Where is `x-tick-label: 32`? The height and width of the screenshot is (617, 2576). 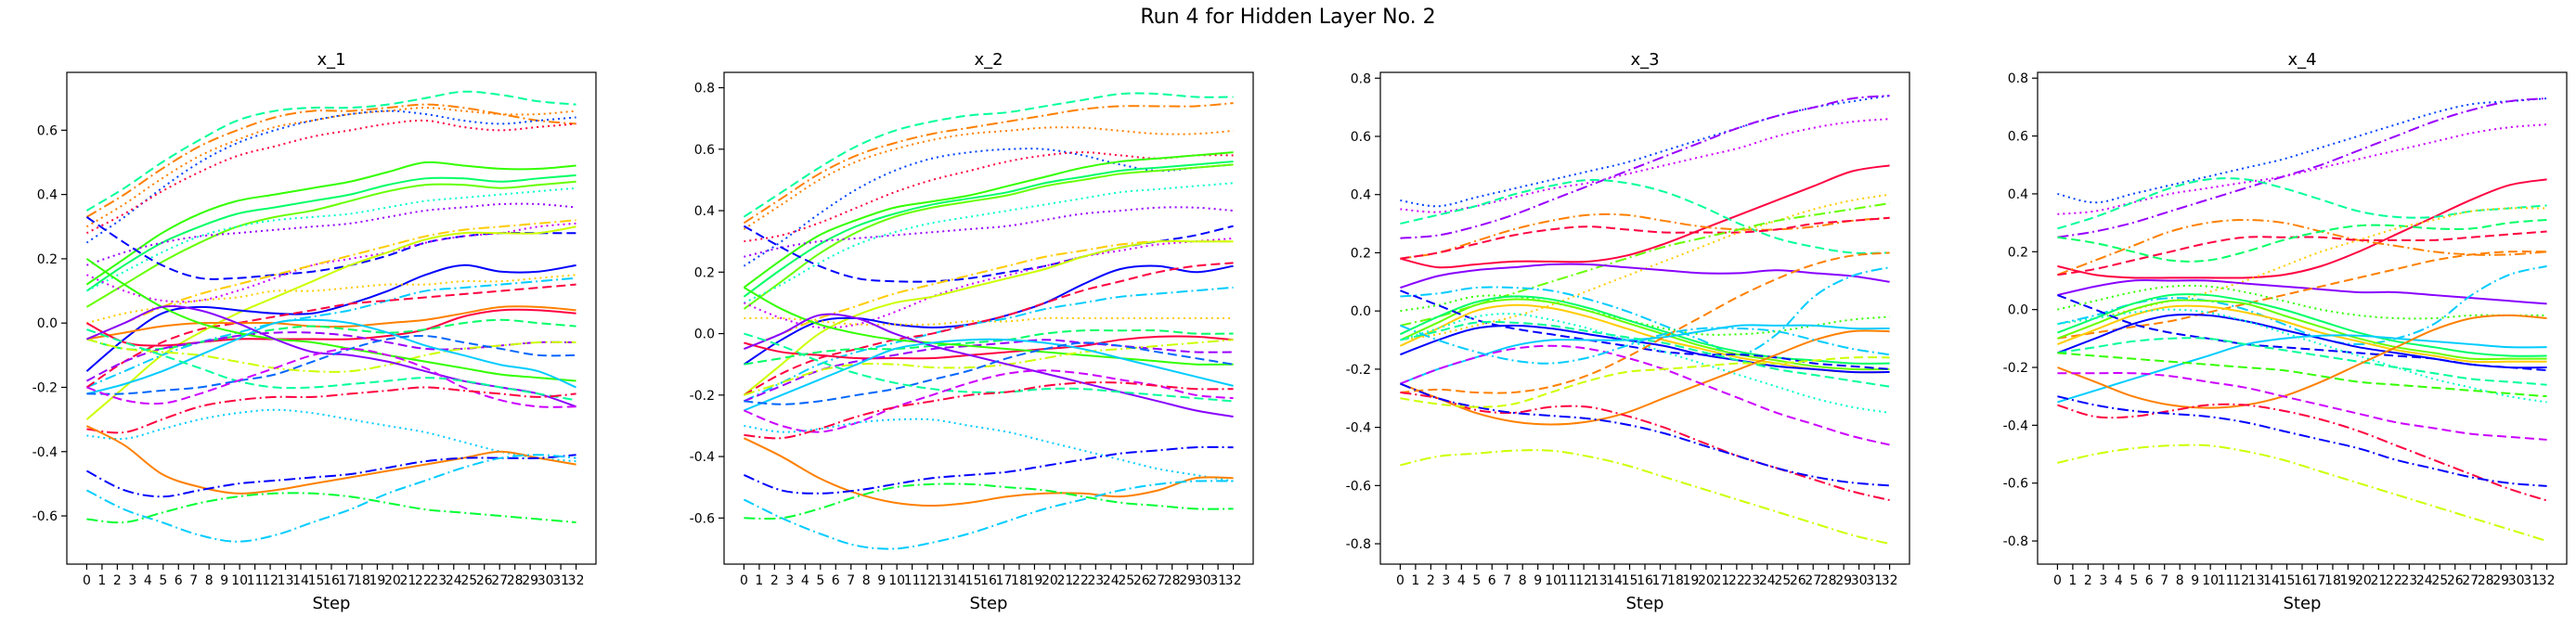
x-tick-label: 32 is located at coordinates (1890, 580).